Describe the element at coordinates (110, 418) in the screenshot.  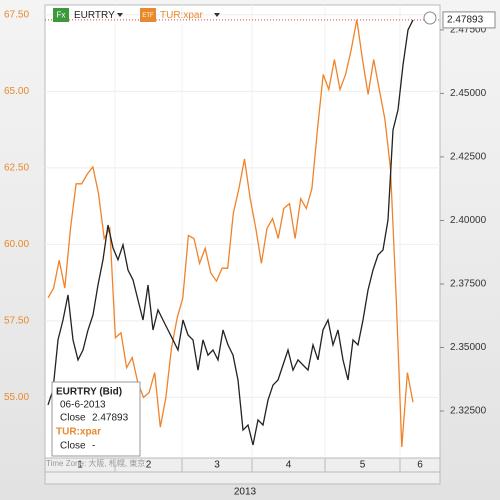
I see `tooltip-value: 2.47893` at that location.